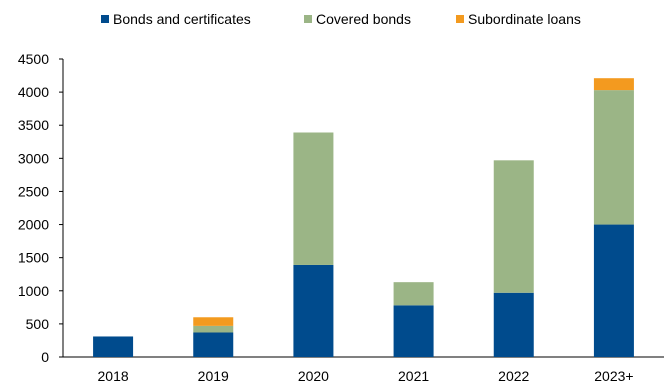 The width and height of the screenshot is (664, 388). Describe the element at coordinates (33, 258) in the screenshot. I see `y-tick-label: 1500` at that location.